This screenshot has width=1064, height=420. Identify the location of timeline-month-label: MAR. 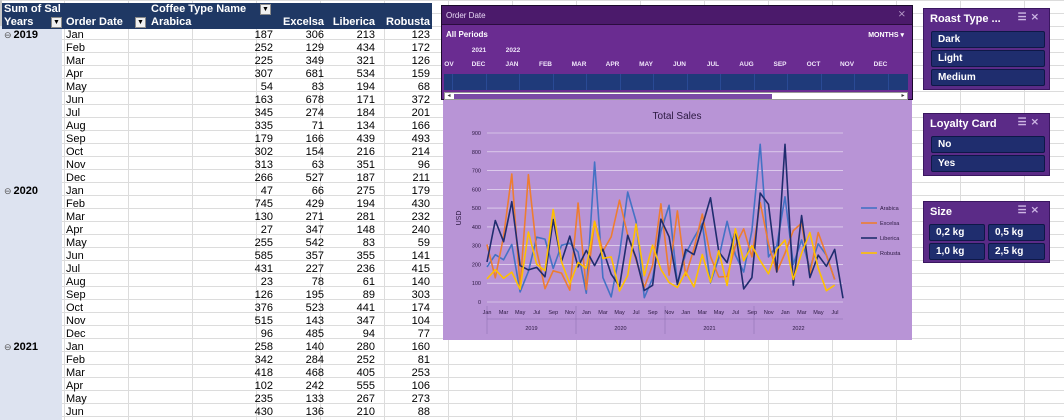
(579, 64).